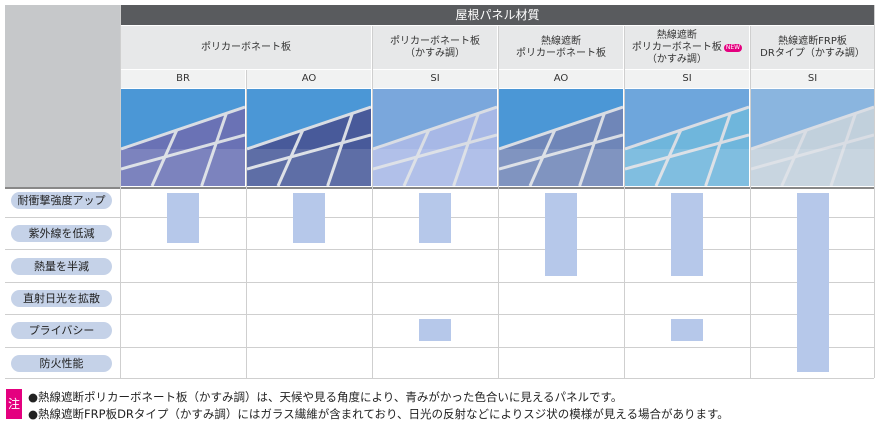  What do you see at coordinates (14, 404) in the screenshot?
I see `note-mark: 注` at bounding box center [14, 404].